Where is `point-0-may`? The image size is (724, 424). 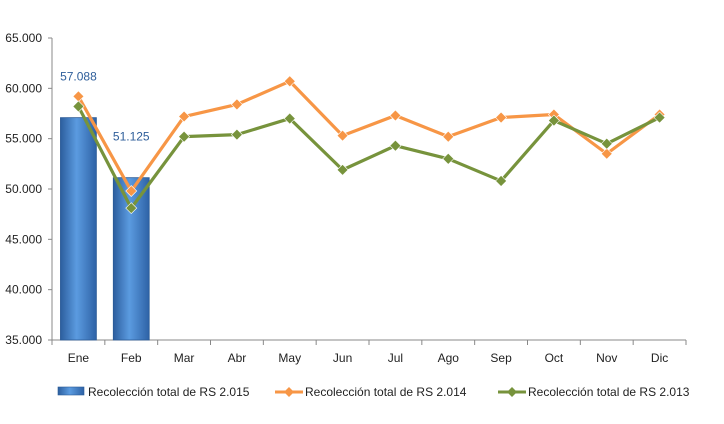 point-0-may is located at coordinates (289, 81).